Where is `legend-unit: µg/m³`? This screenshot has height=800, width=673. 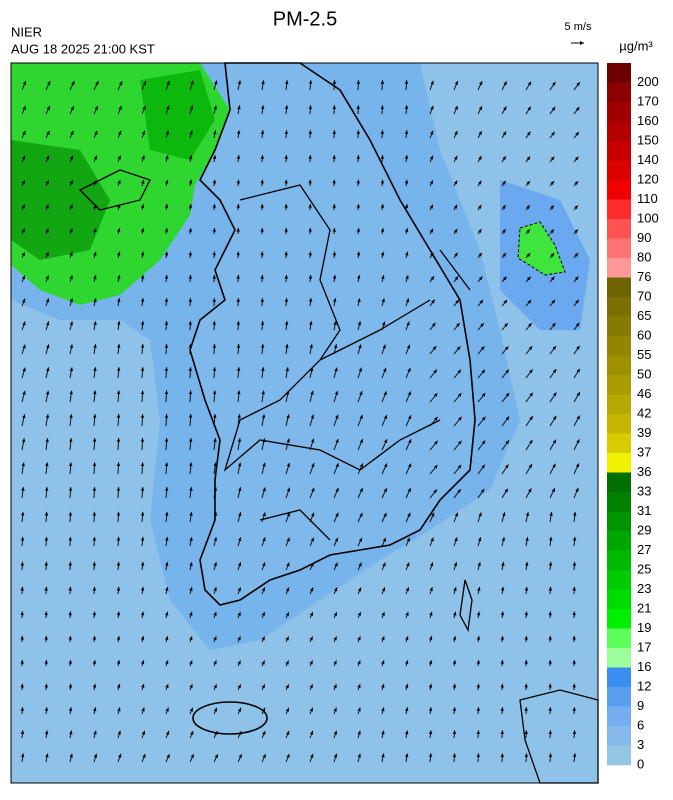 legend-unit: µg/m³ is located at coordinates (636, 45).